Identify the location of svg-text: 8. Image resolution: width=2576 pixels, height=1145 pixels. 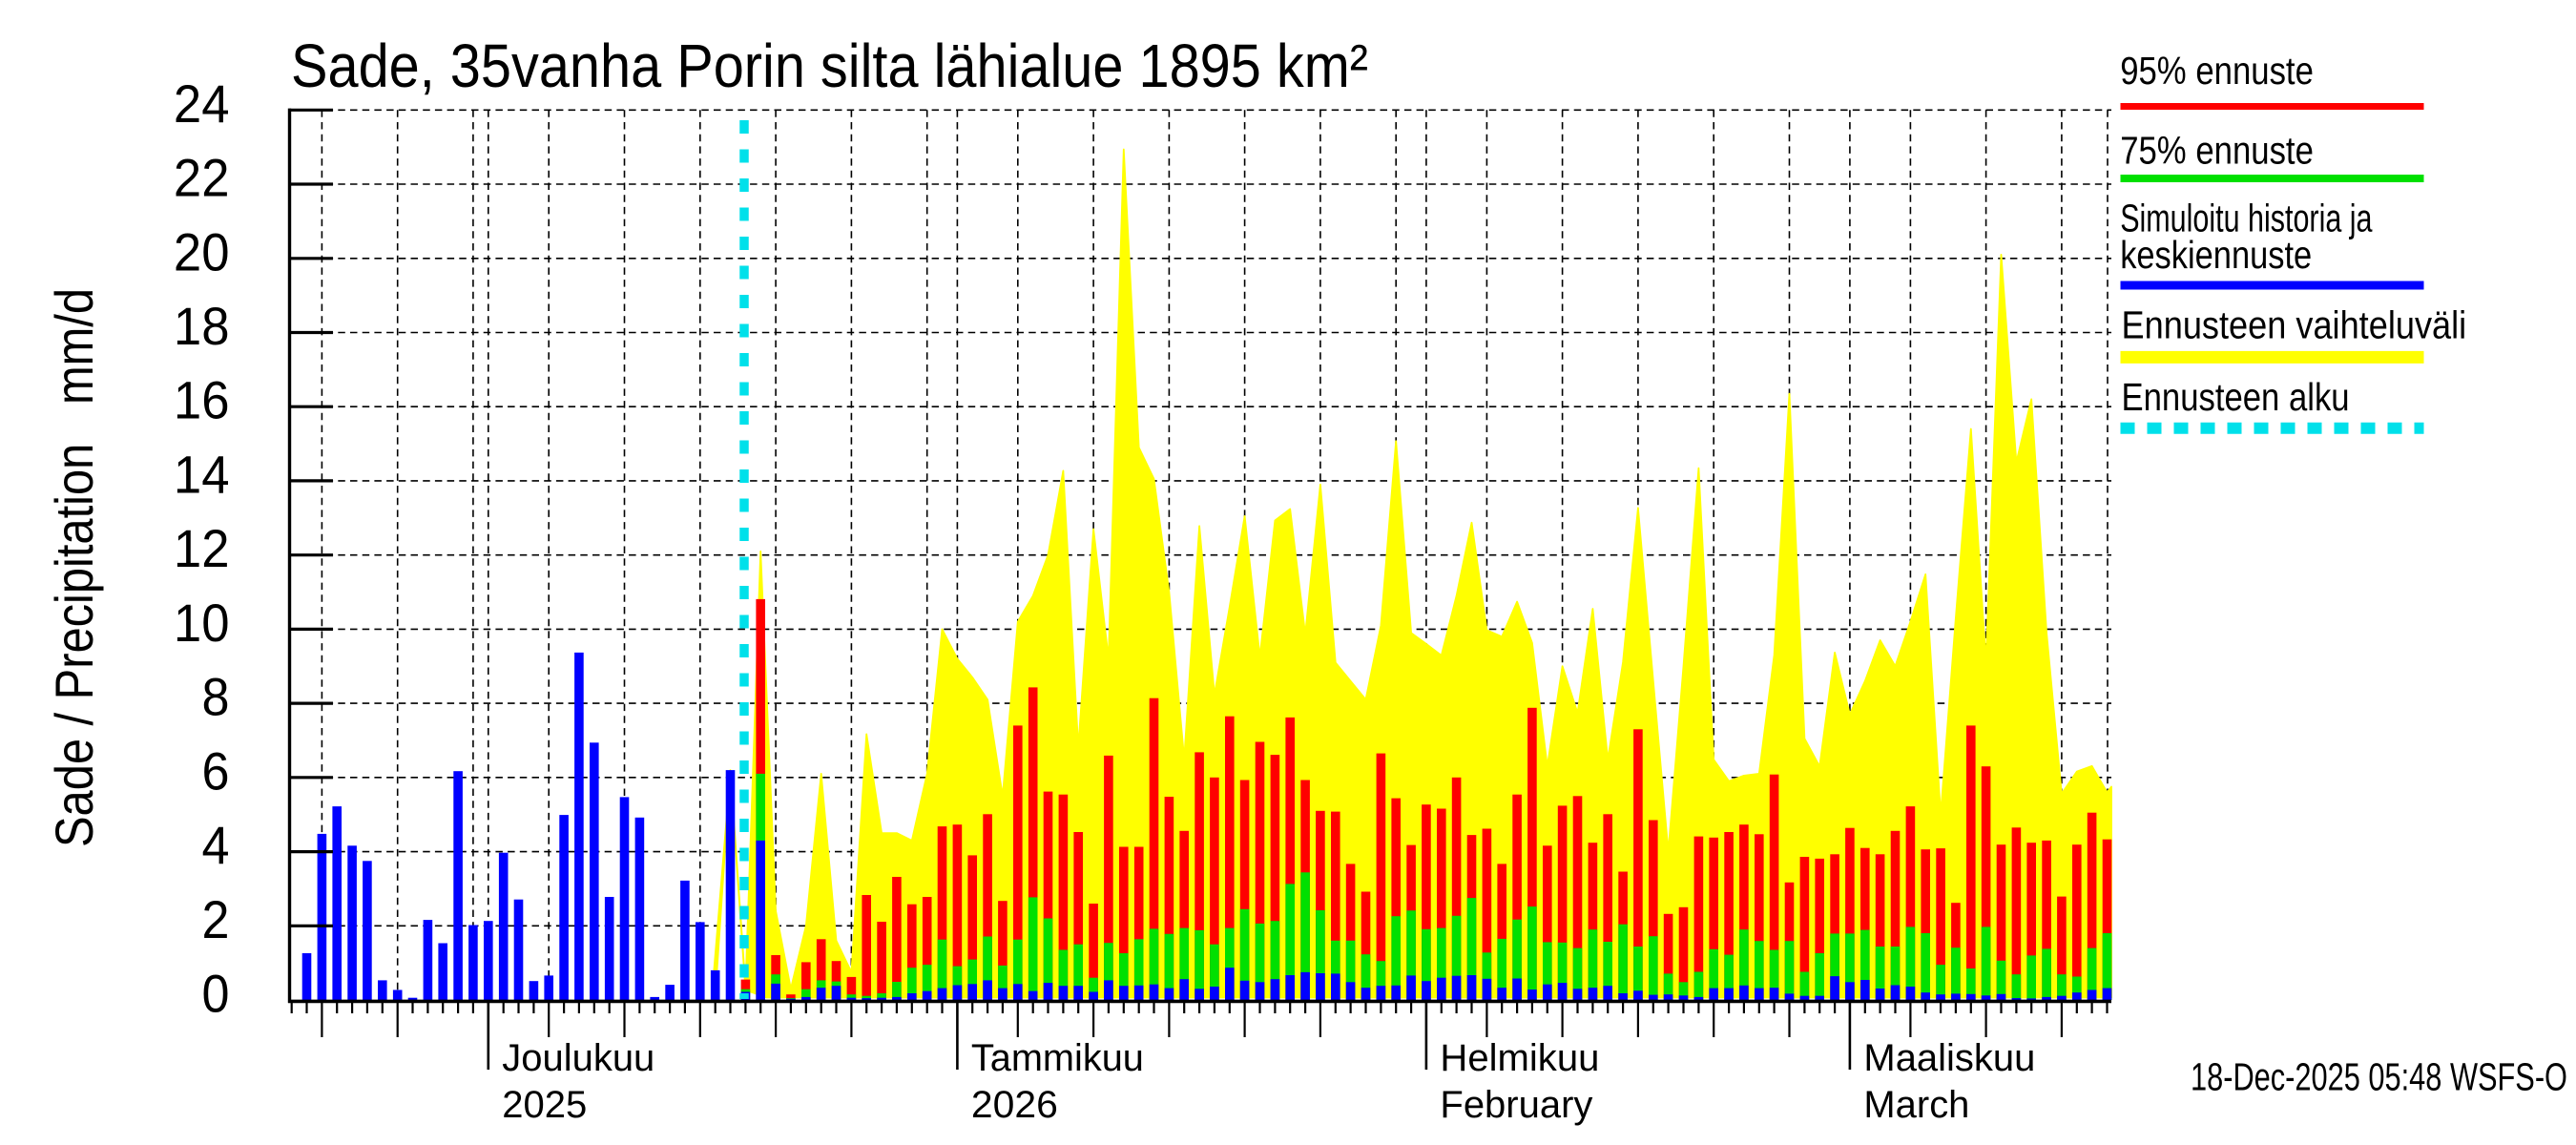
(216, 697).